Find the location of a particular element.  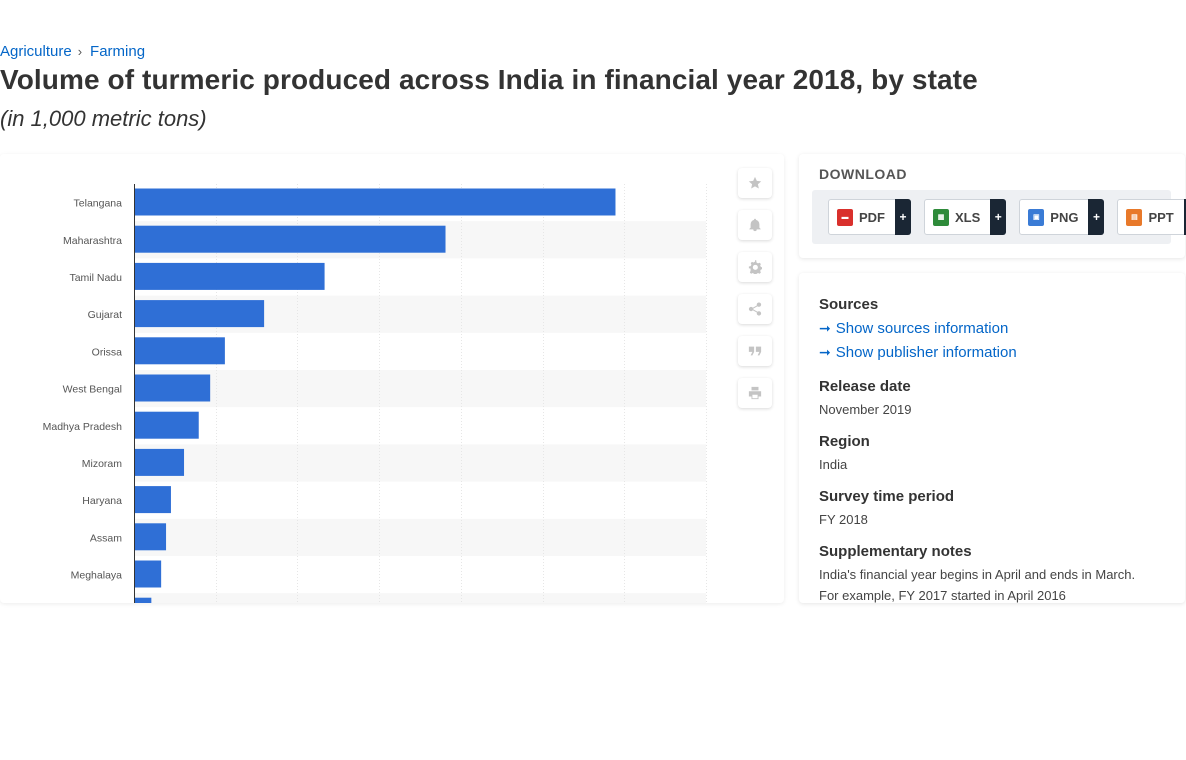

bar-orissa is located at coordinates (180, 351).